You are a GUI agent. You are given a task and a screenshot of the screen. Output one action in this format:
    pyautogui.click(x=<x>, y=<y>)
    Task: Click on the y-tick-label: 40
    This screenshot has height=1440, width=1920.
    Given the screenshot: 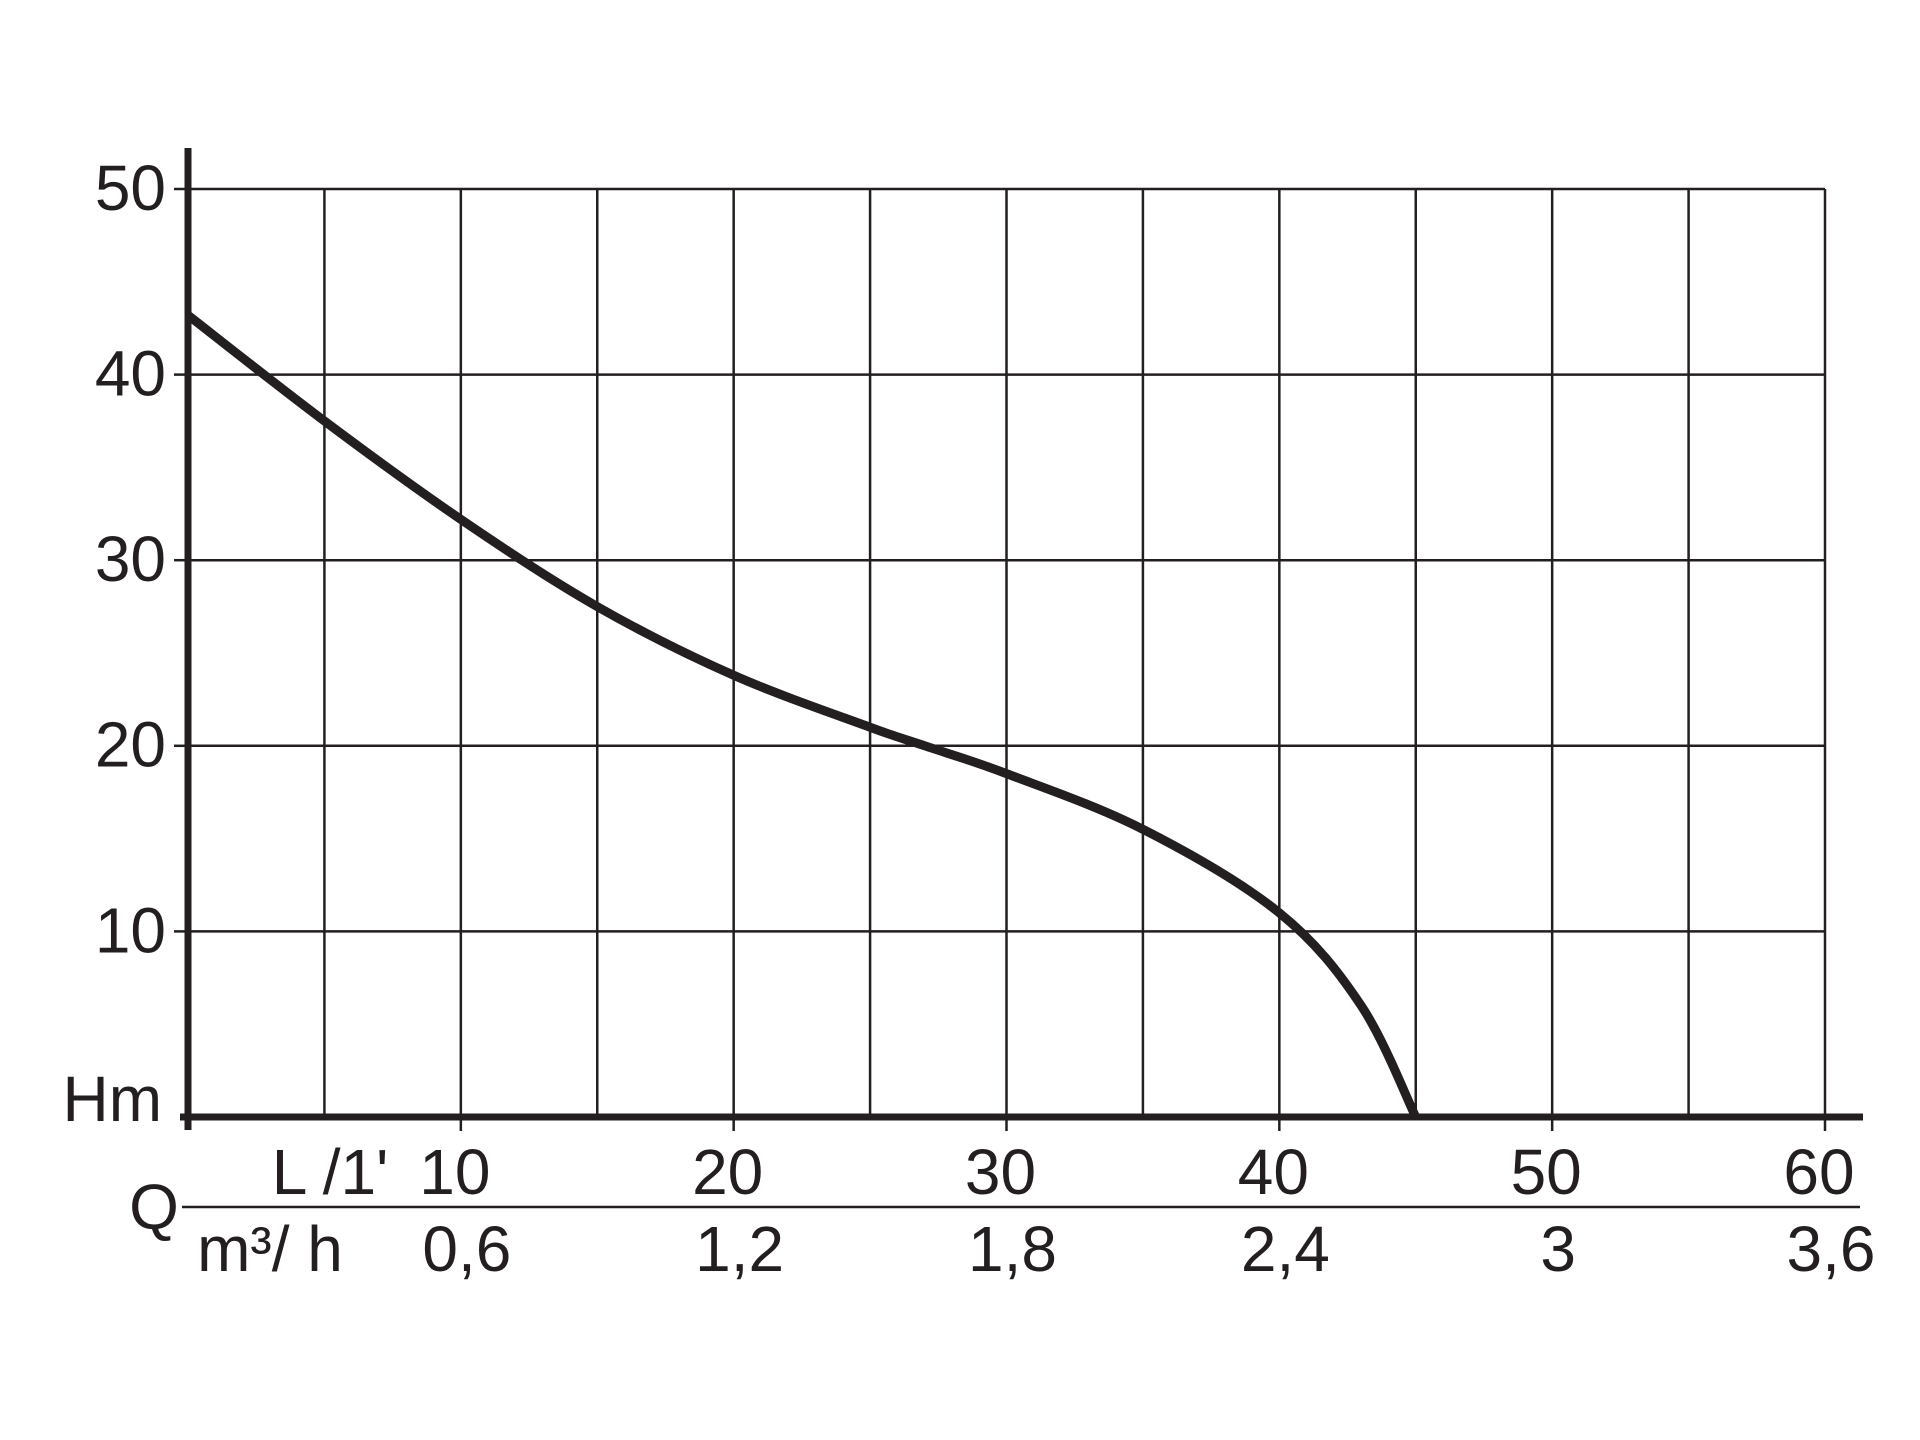 What is the action you would take?
    pyautogui.click(x=130, y=374)
    